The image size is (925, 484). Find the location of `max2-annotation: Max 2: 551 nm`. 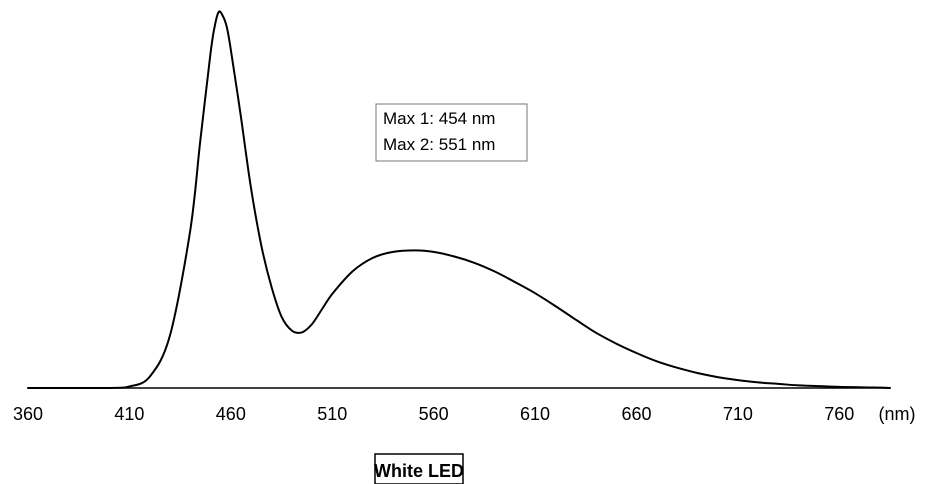

max2-annotation: Max 2: 551 nm is located at coordinates (439, 144).